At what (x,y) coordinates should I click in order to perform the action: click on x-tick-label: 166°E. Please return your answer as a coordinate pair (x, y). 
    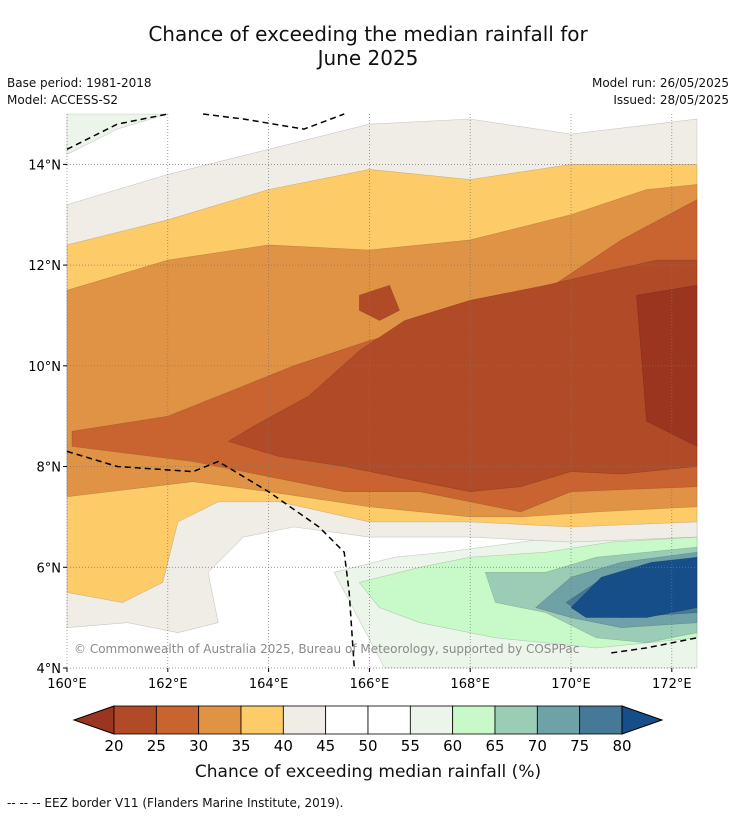
    Looking at the image, I should click on (370, 684).